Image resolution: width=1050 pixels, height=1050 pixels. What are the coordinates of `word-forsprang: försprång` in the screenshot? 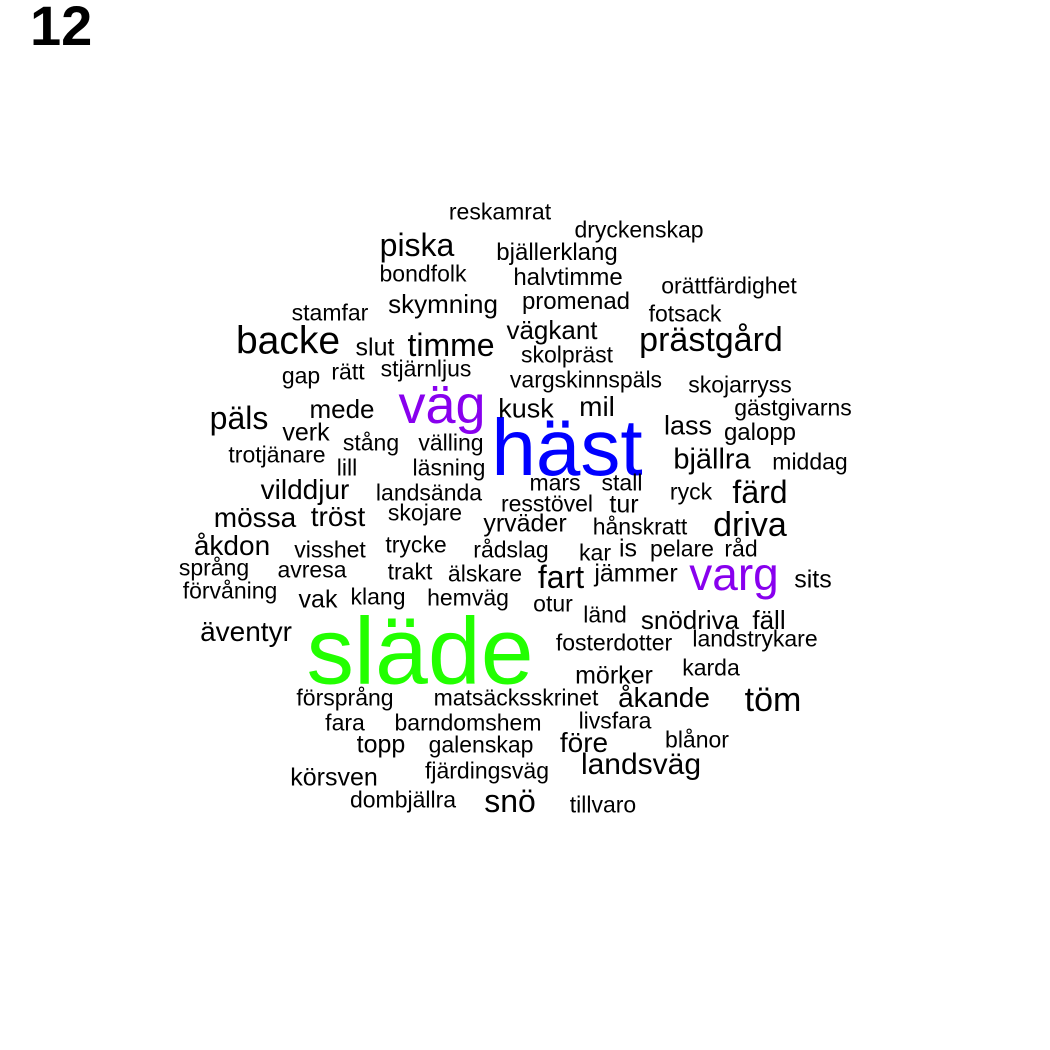 It's located at (345, 697).